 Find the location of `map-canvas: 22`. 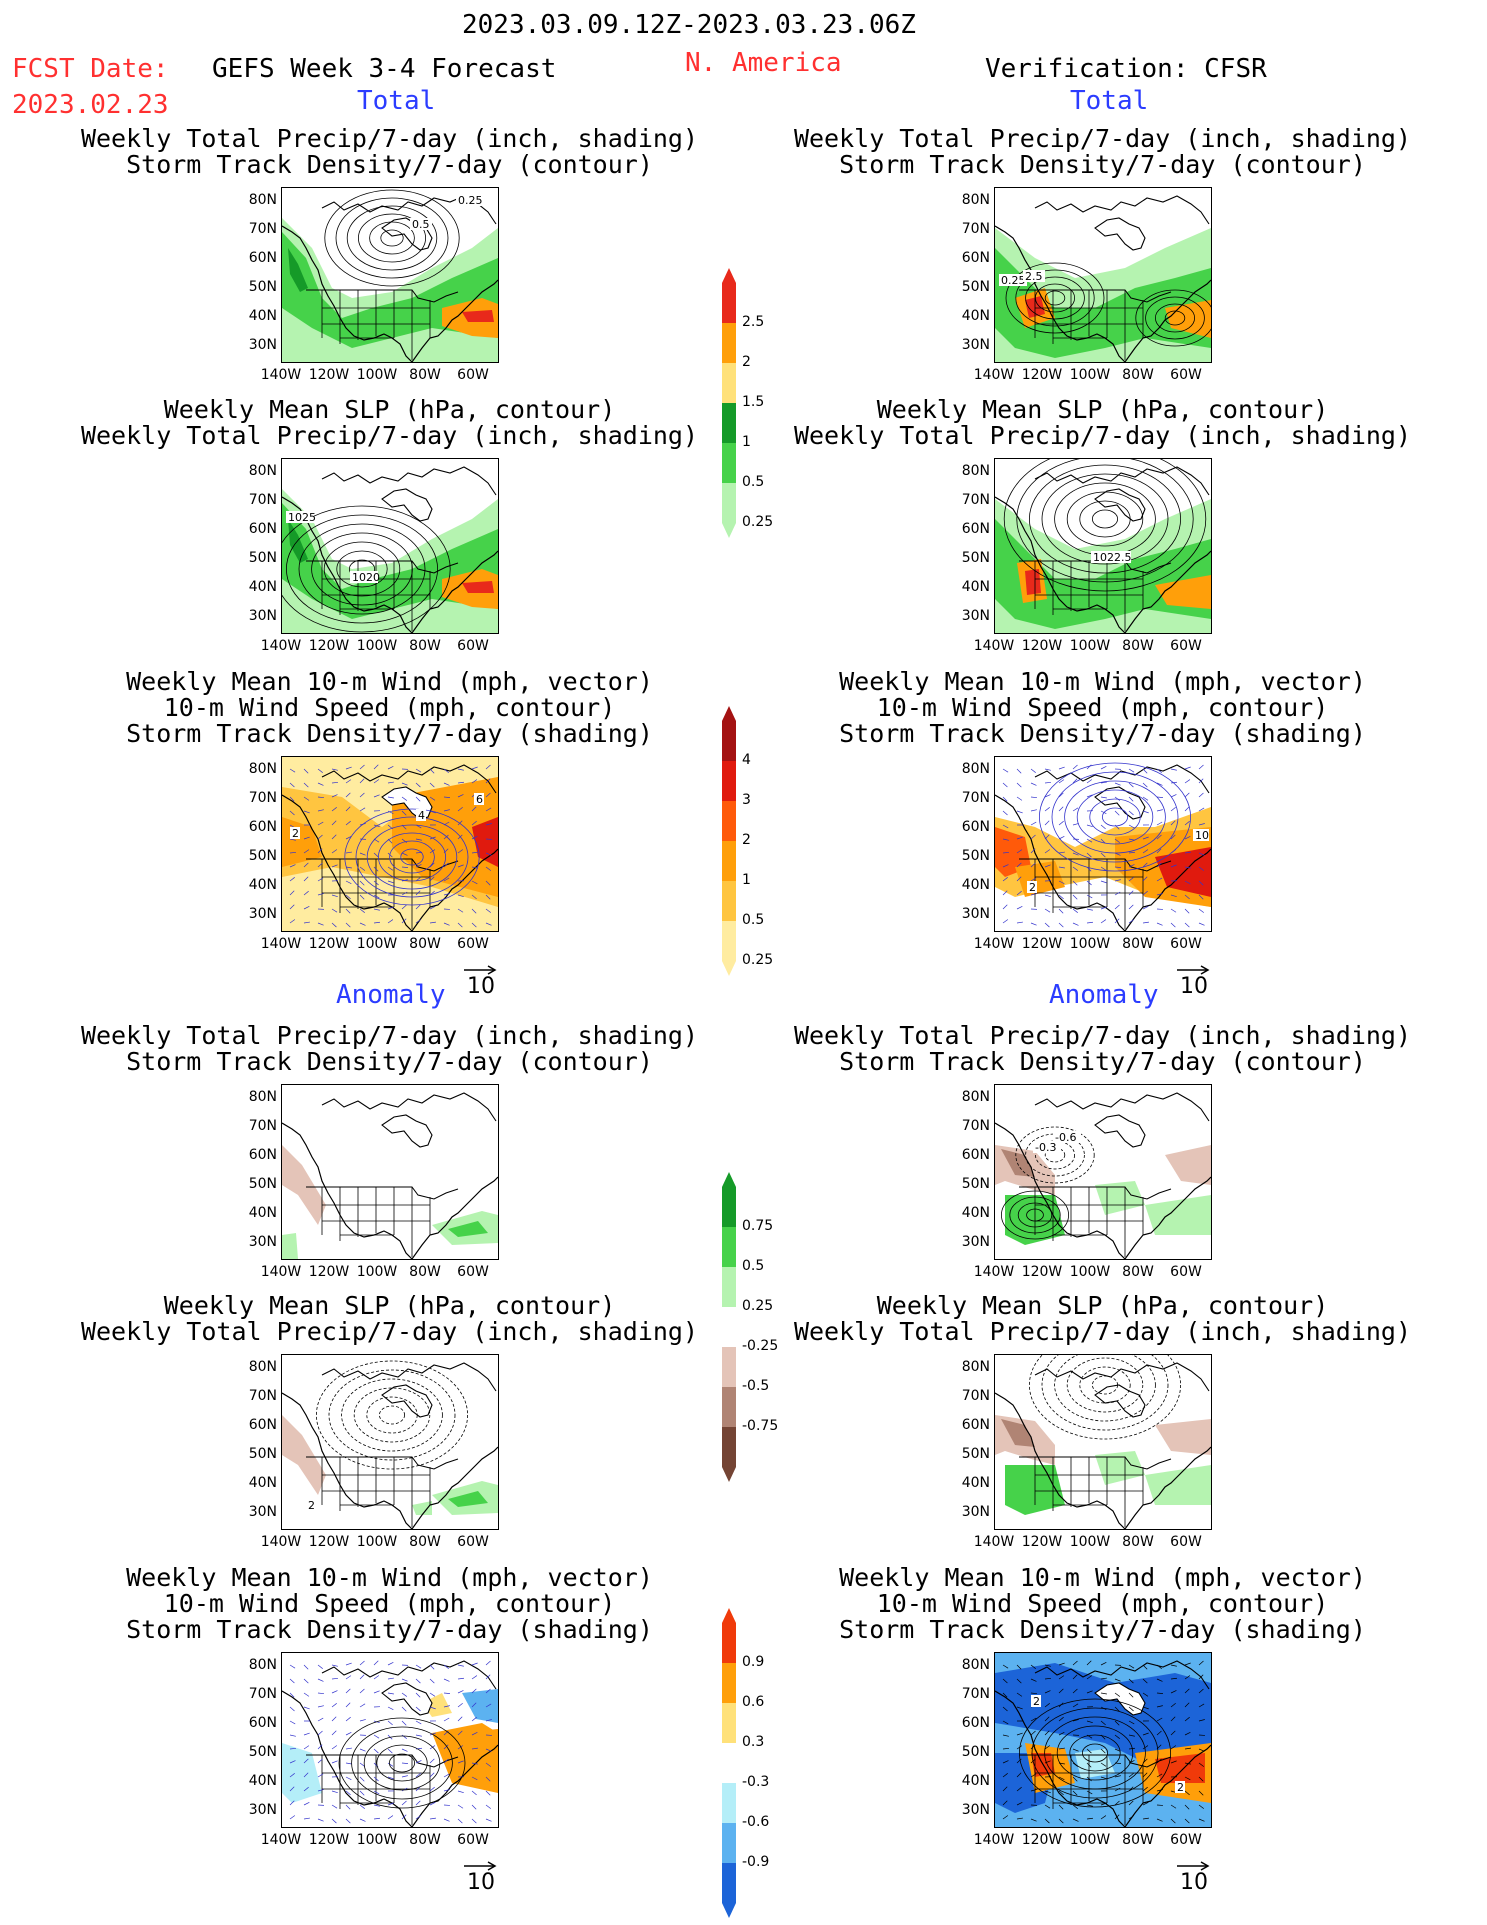

map-canvas: 22 is located at coordinates (1103, 1740).